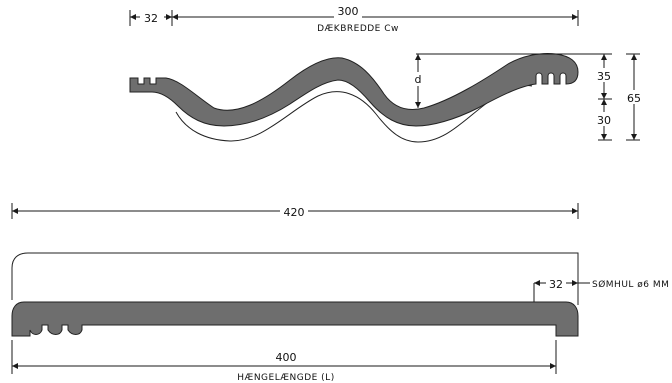 The height and width of the screenshot is (383, 672). I want to click on dim-65: 65, so click(634, 98).